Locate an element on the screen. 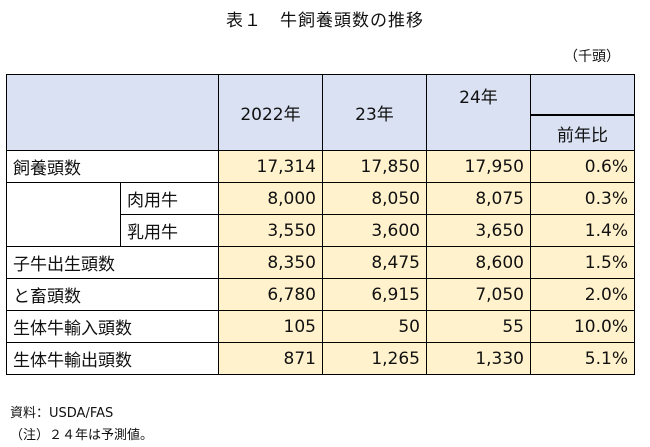 The image size is (650, 447). cell-ratio: 0.6% is located at coordinates (582, 166).